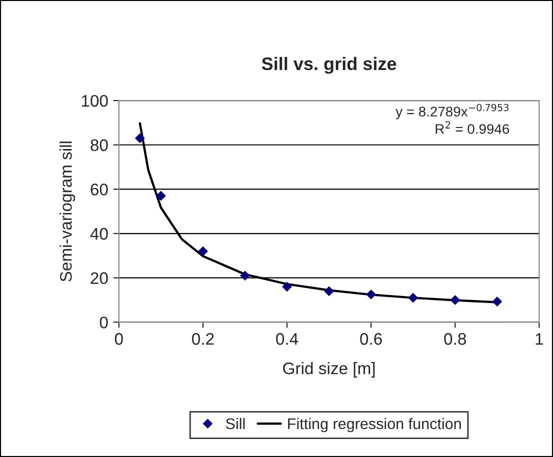  I want to click on y-tick-label: 0, so click(104, 322).